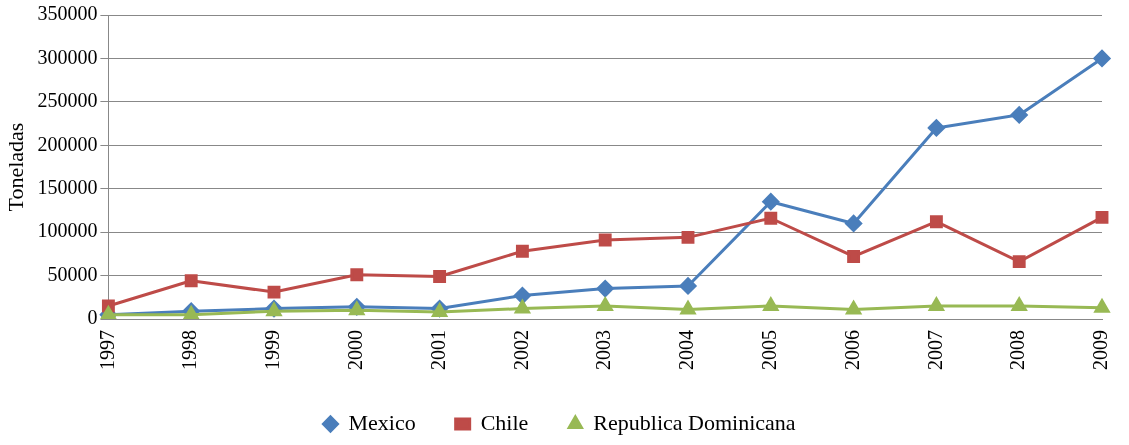 Image resolution: width=1129 pixels, height=445 pixels. I want to click on legend-label: Chile, so click(504, 422).